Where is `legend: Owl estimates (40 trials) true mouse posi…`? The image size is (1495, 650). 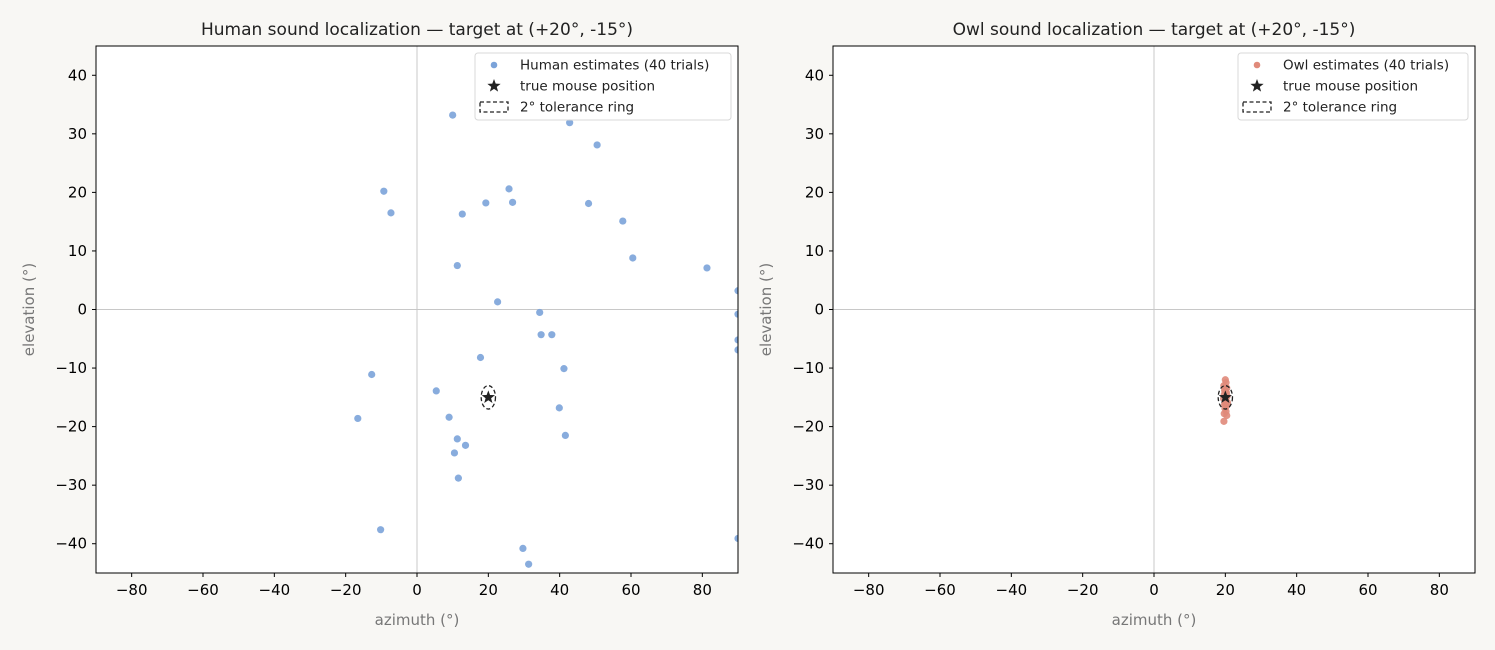
legend: Owl estimates (40 trials) true mouse posi… is located at coordinates (1353, 86).